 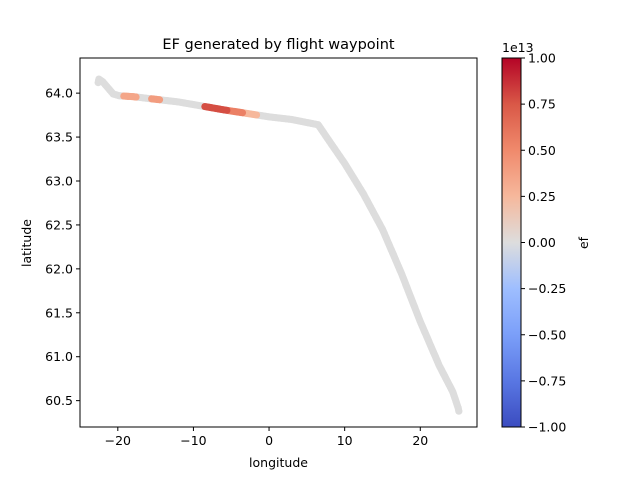 I want to click on colorbar-tick-label: 1.00, so click(x=542, y=58).